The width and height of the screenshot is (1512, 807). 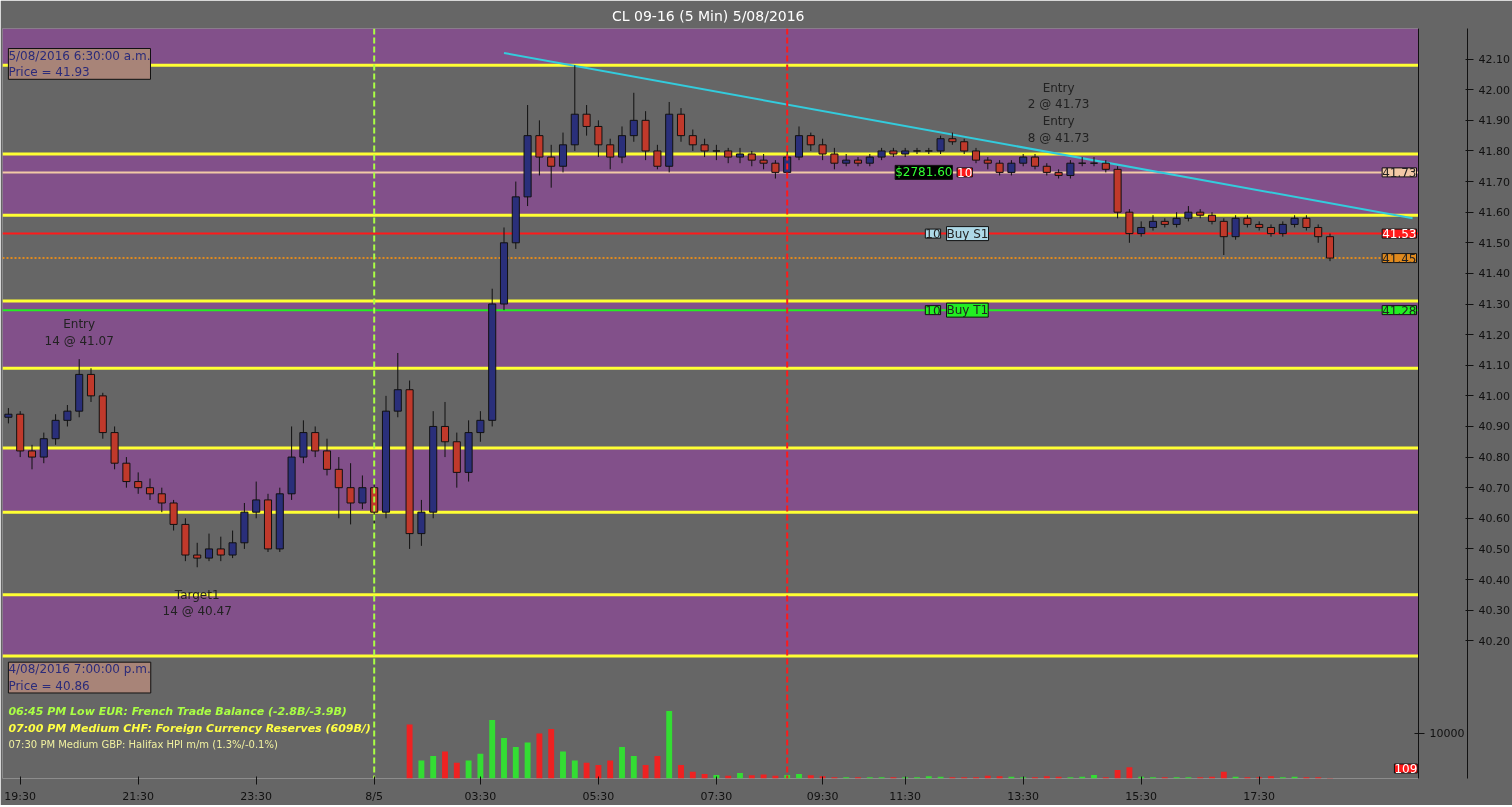 I want to click on x-tick-label: 21:30, so click(x=138, y=796).